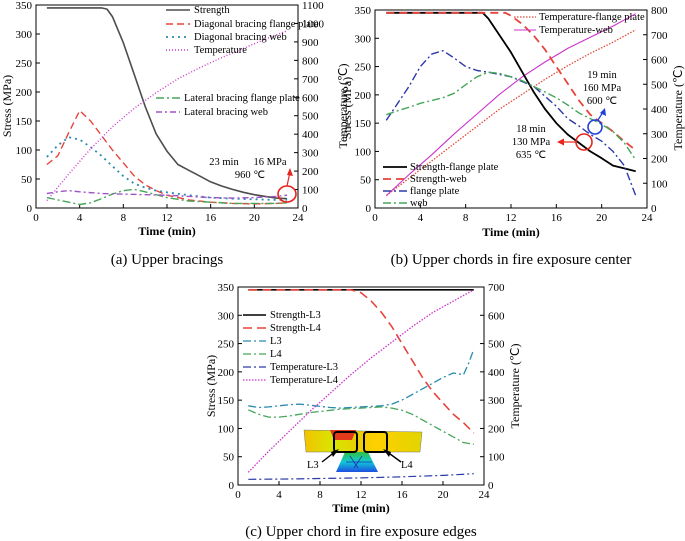  I want to click on series-strength-flange-plate, so click(511, 92).